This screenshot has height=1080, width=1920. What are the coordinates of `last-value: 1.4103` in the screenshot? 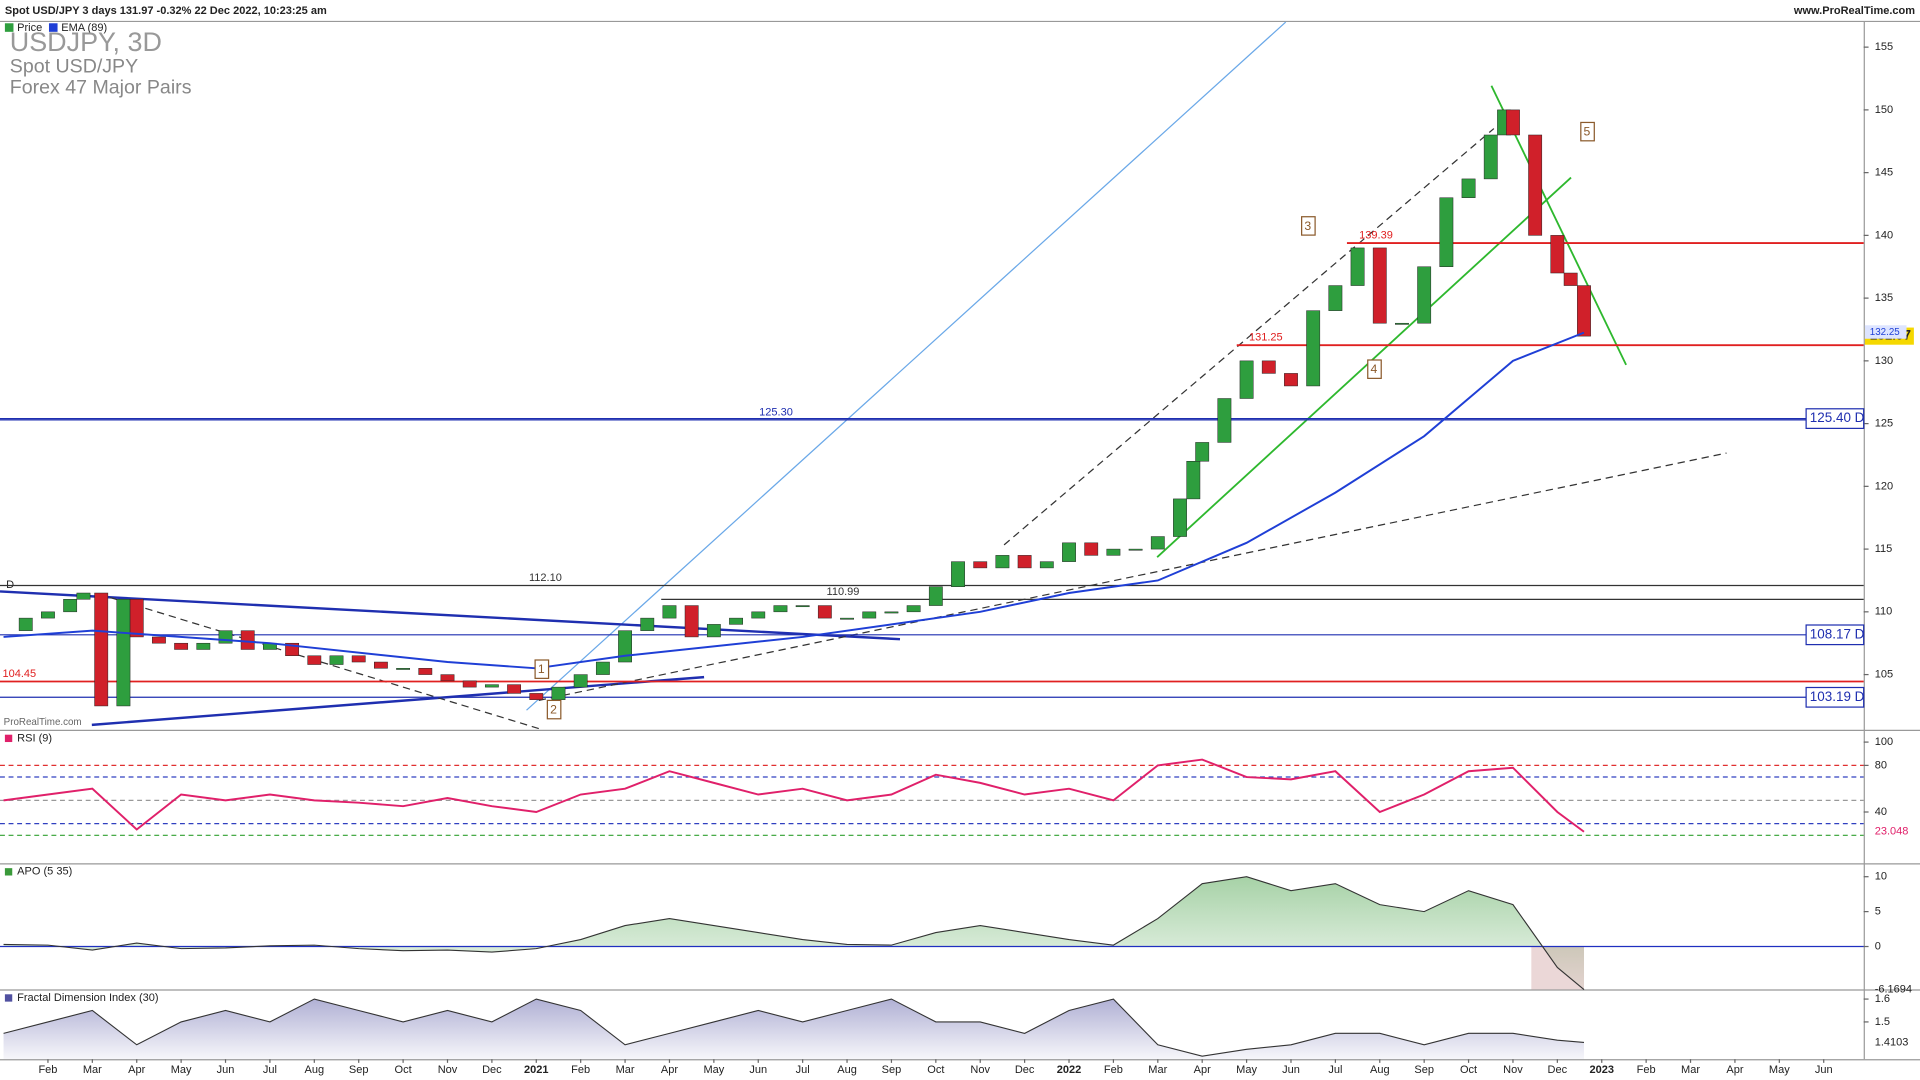 It's located at (1892, 1042).